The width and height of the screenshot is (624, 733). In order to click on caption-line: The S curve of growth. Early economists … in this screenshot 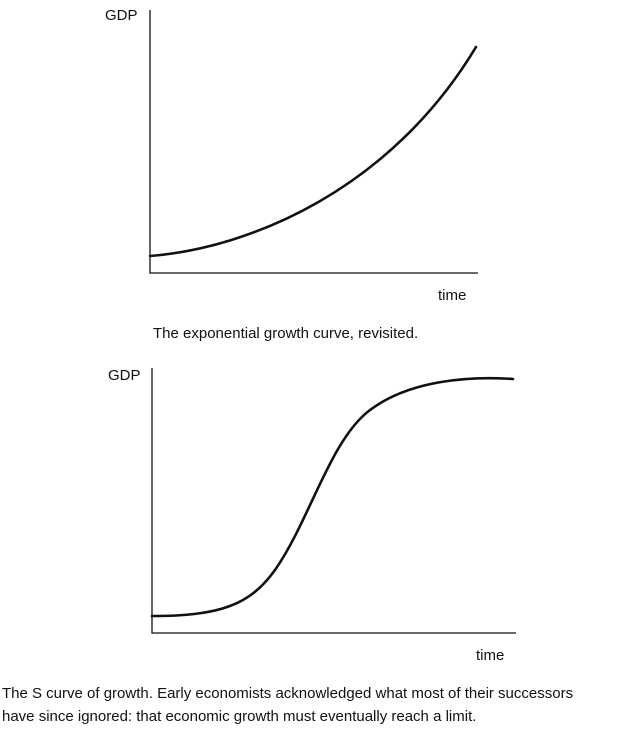, I will do `click(287, 693)`.